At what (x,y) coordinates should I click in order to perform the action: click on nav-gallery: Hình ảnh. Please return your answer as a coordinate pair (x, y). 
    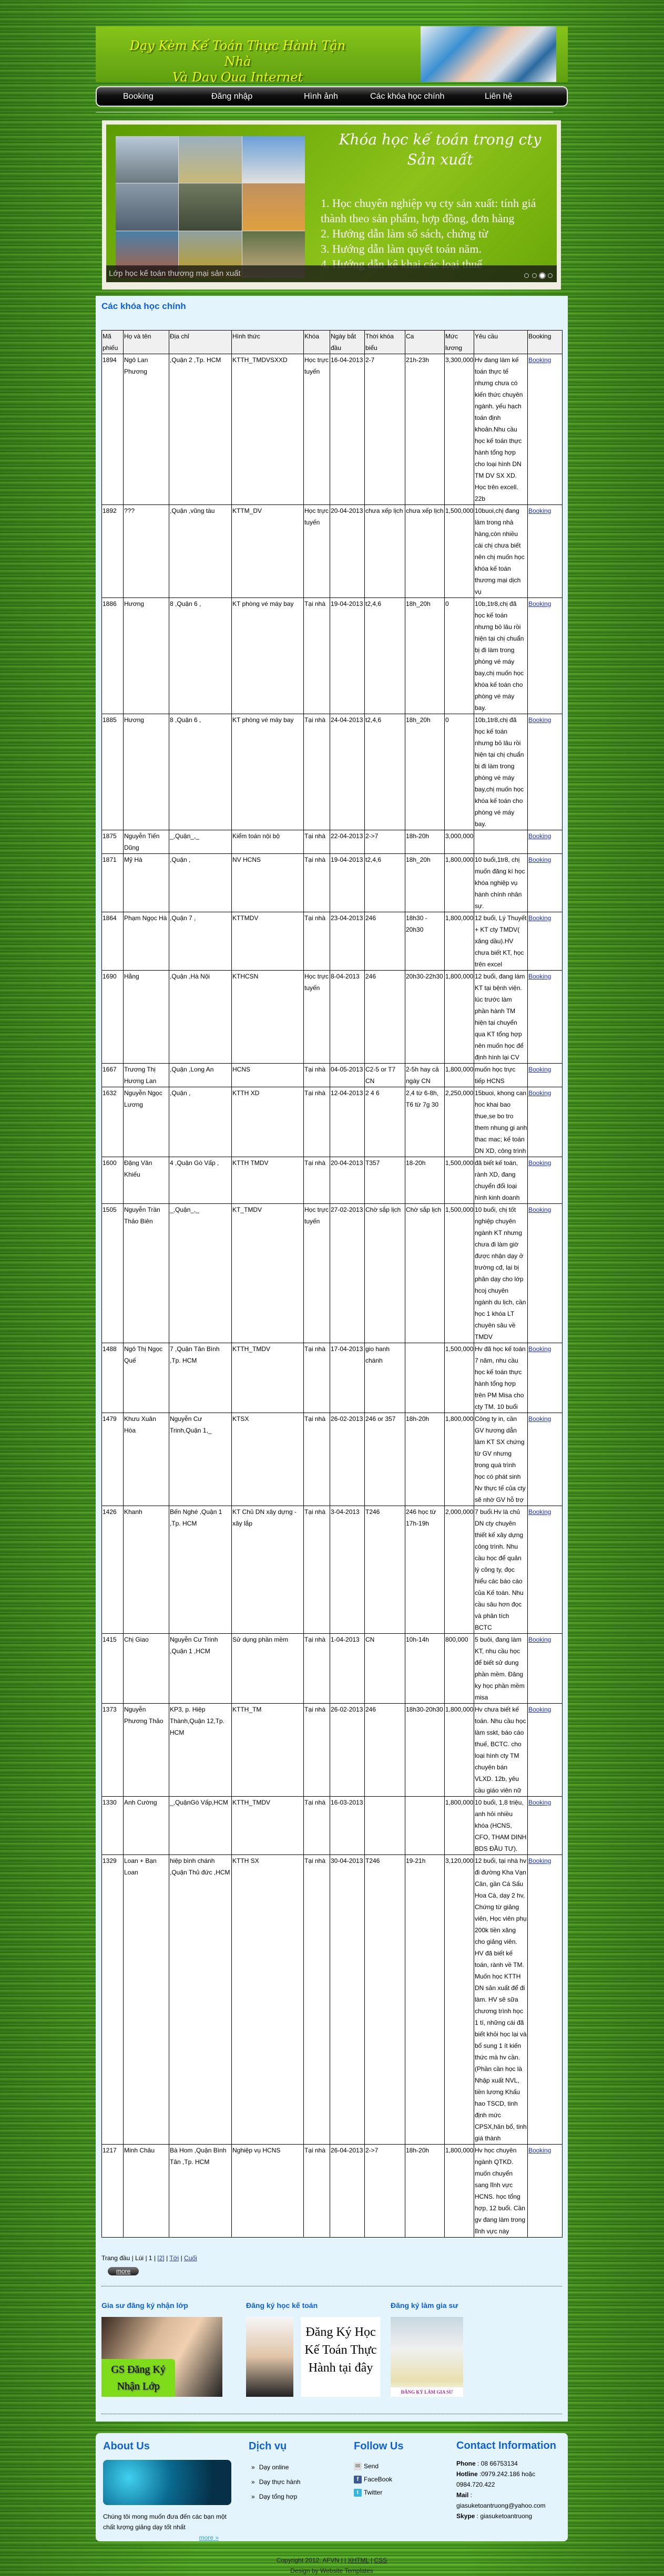
    Looking at the image, I should click on (321, 96).